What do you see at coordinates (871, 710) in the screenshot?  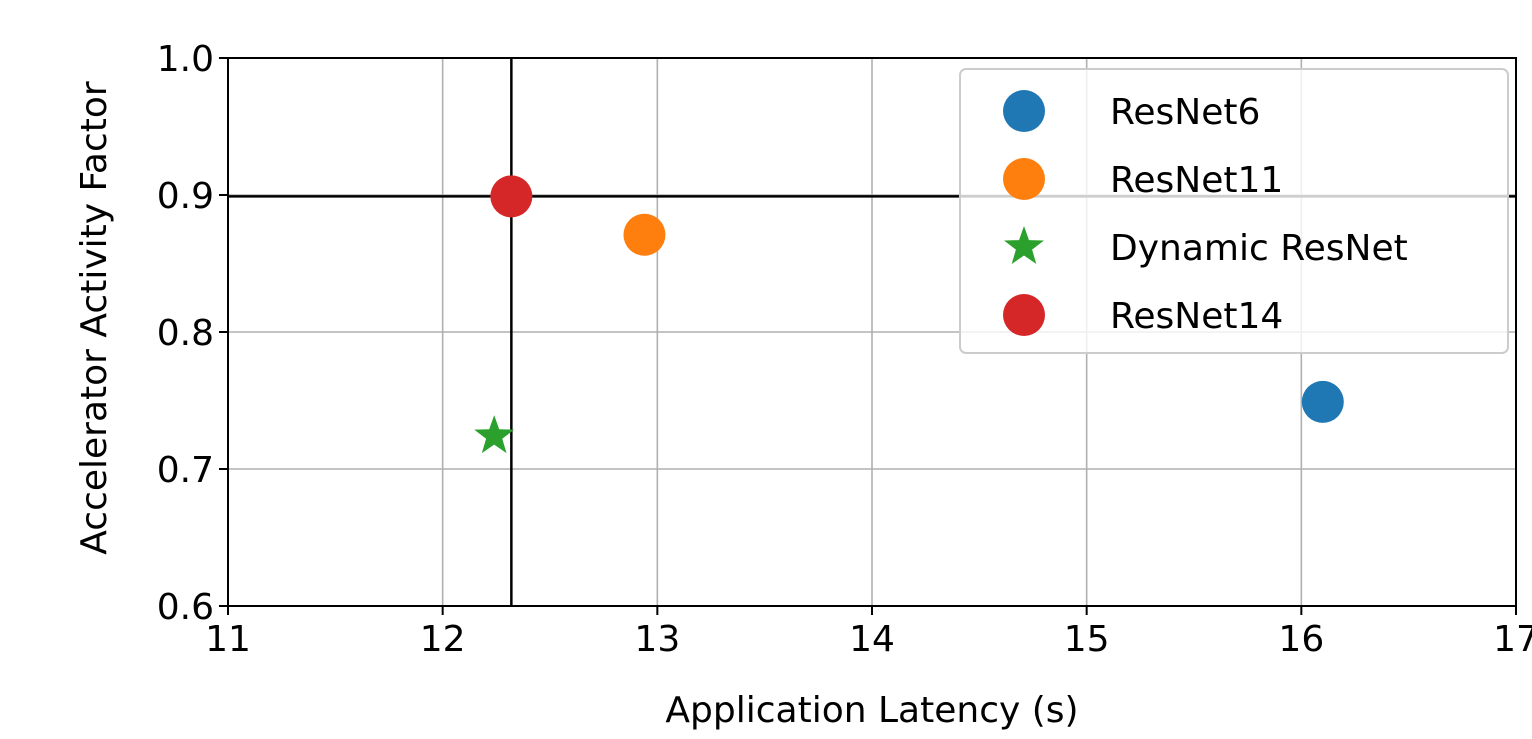 I see `x-axis-label: Application Latency (s)` at bounding box center [871, 710].